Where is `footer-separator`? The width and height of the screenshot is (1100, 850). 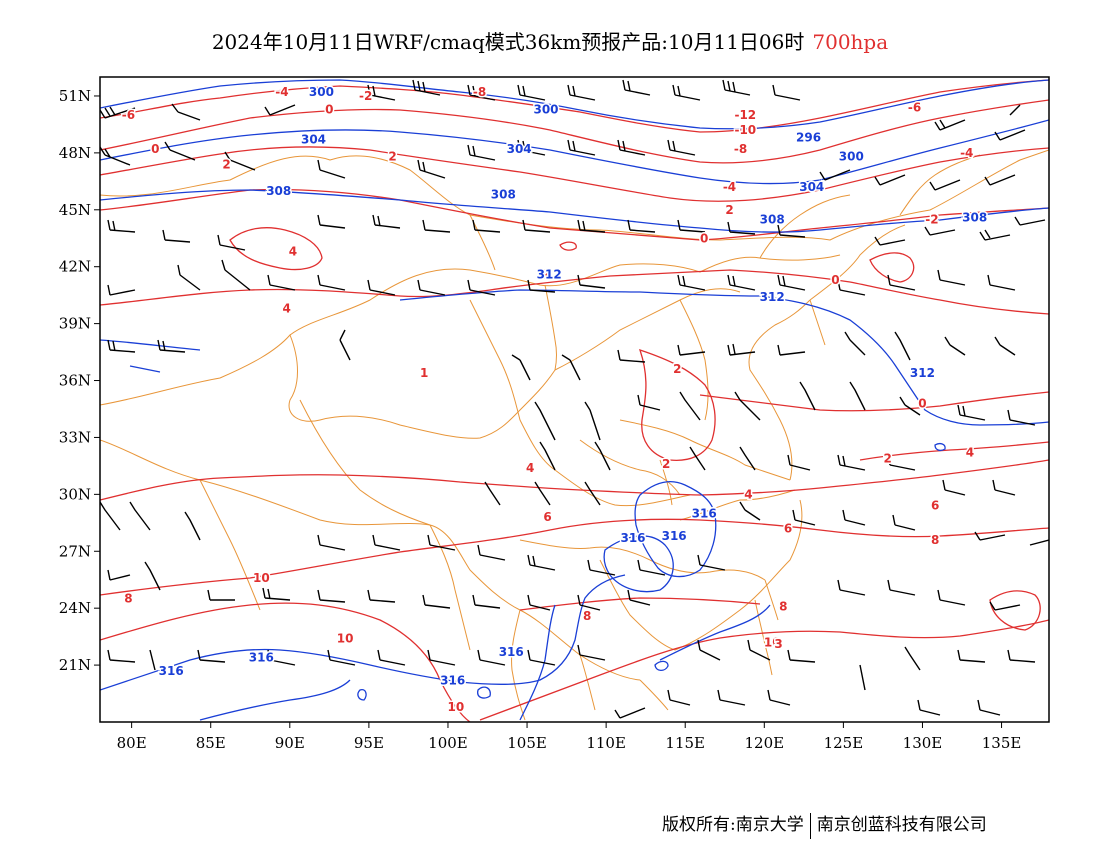
footer-separator is located at coordinates (810, 825).